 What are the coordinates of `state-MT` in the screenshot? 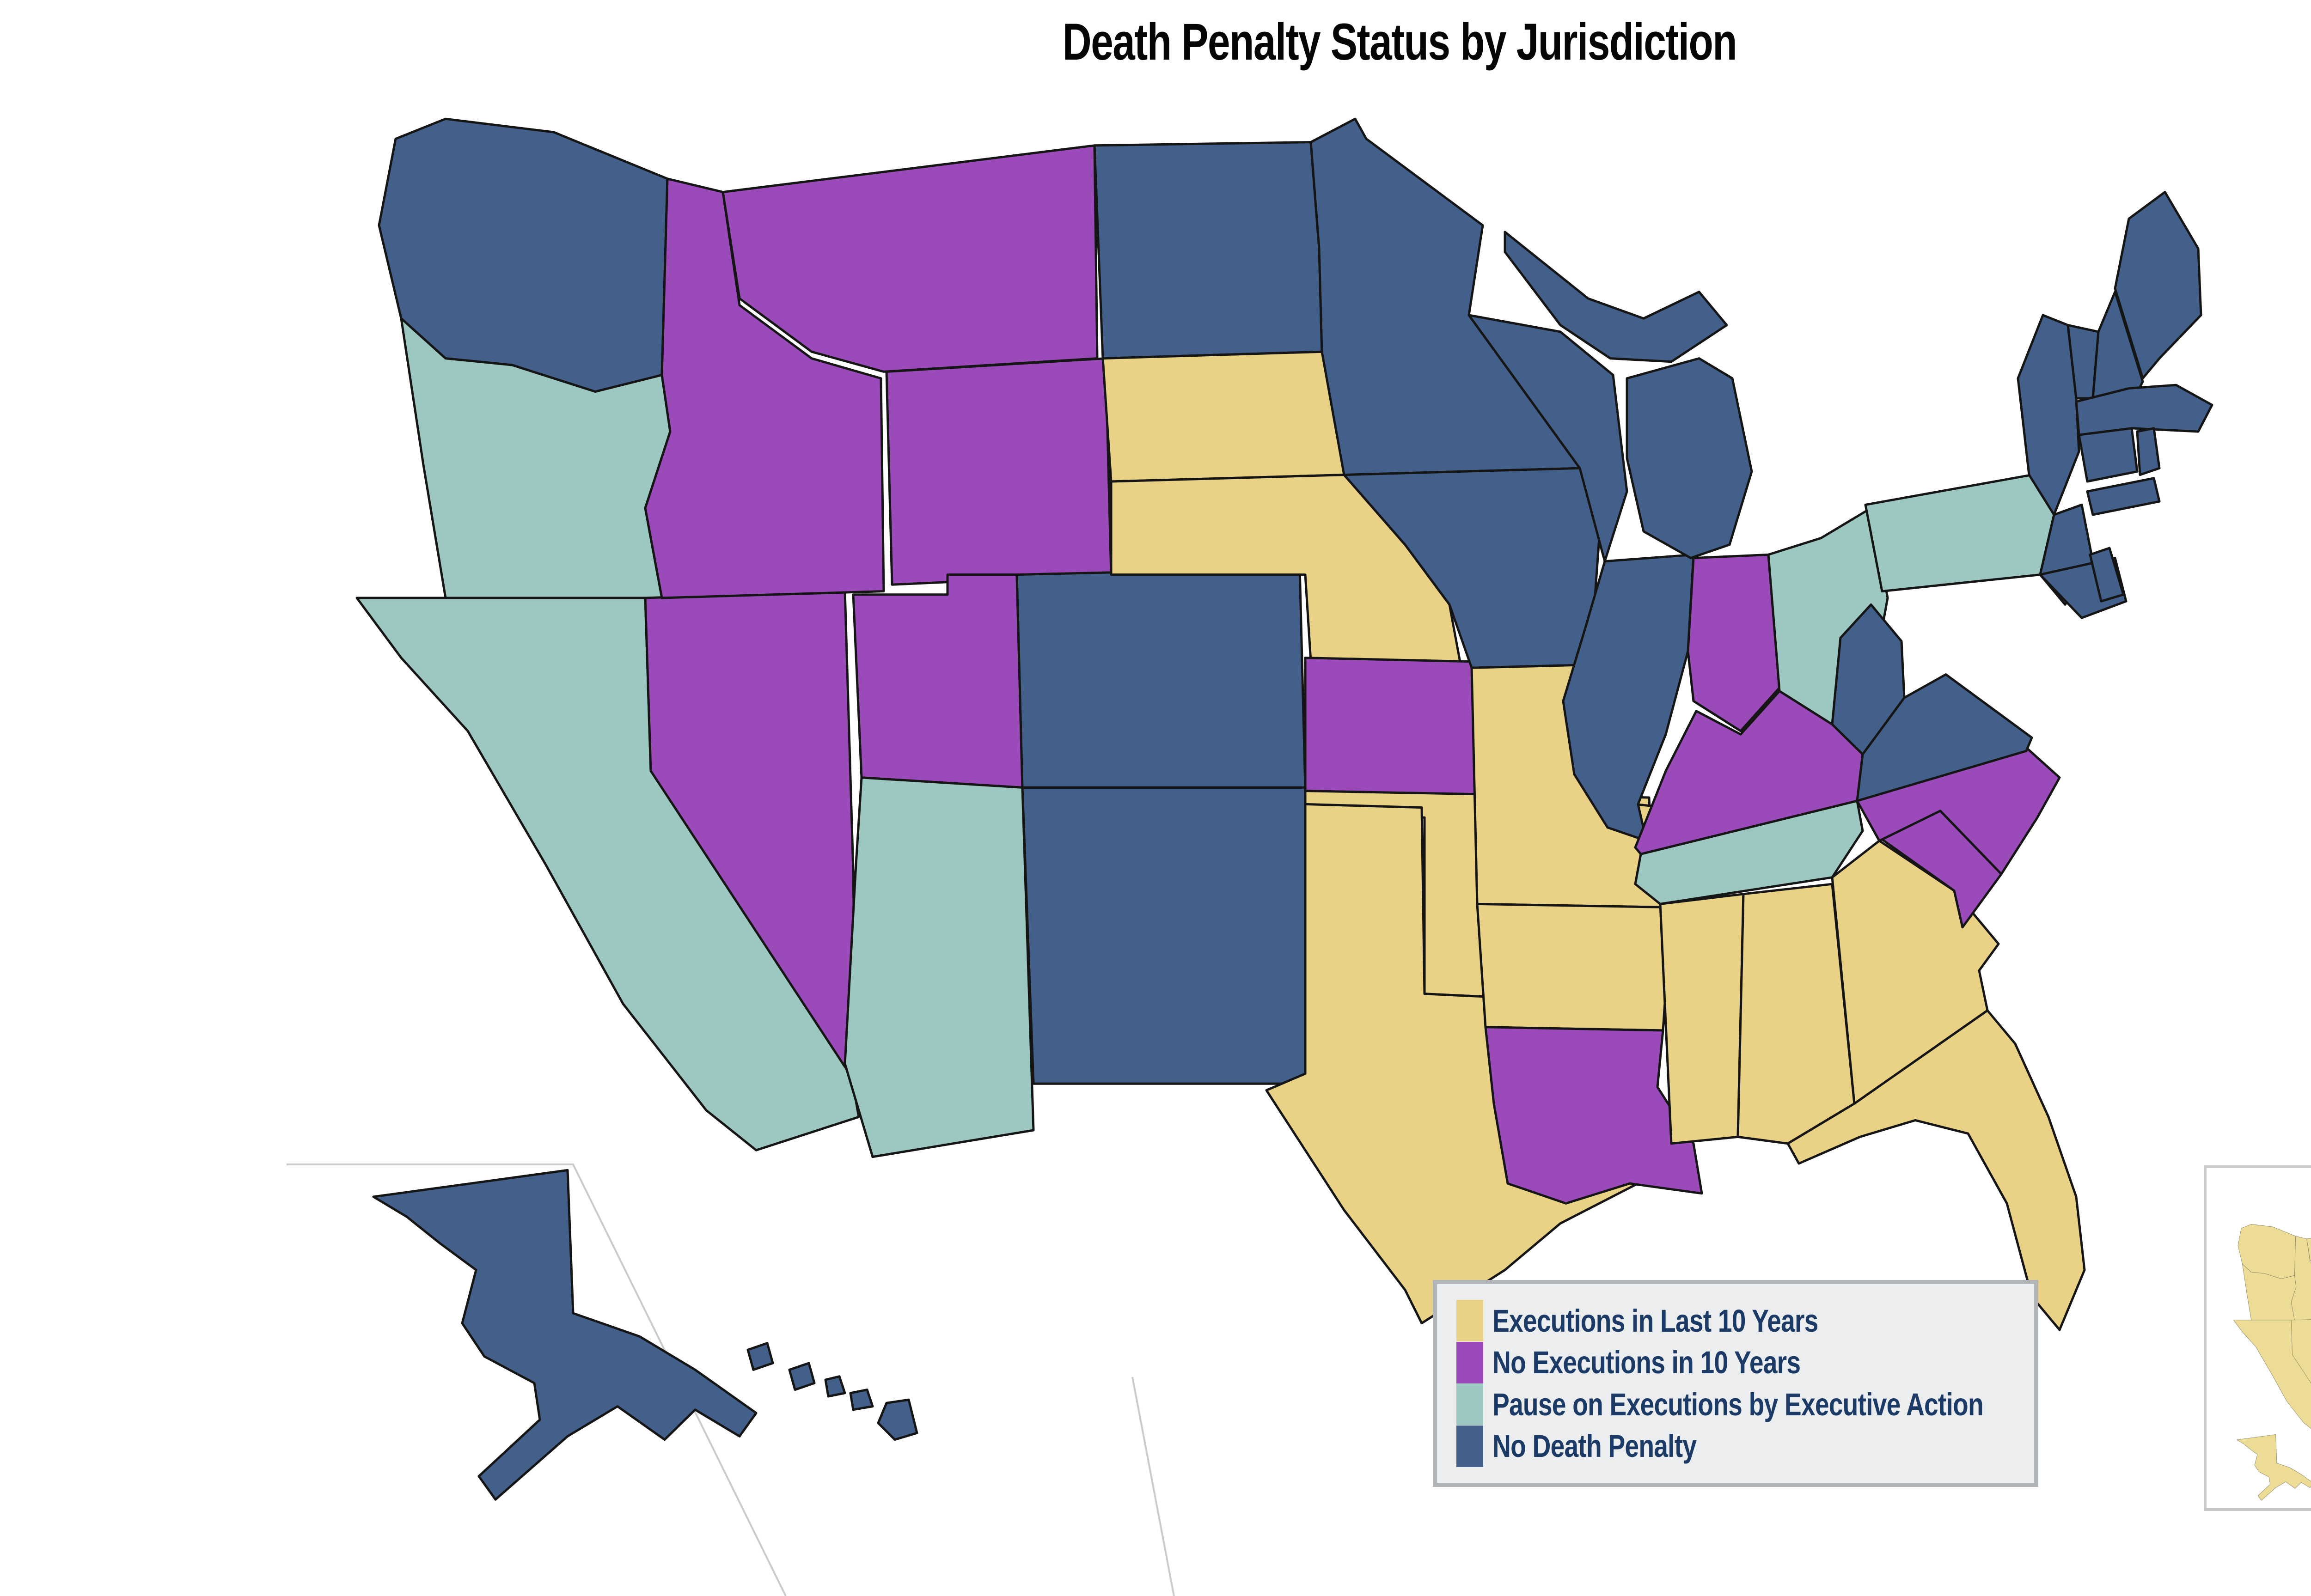 It's located at (2308, 1249).